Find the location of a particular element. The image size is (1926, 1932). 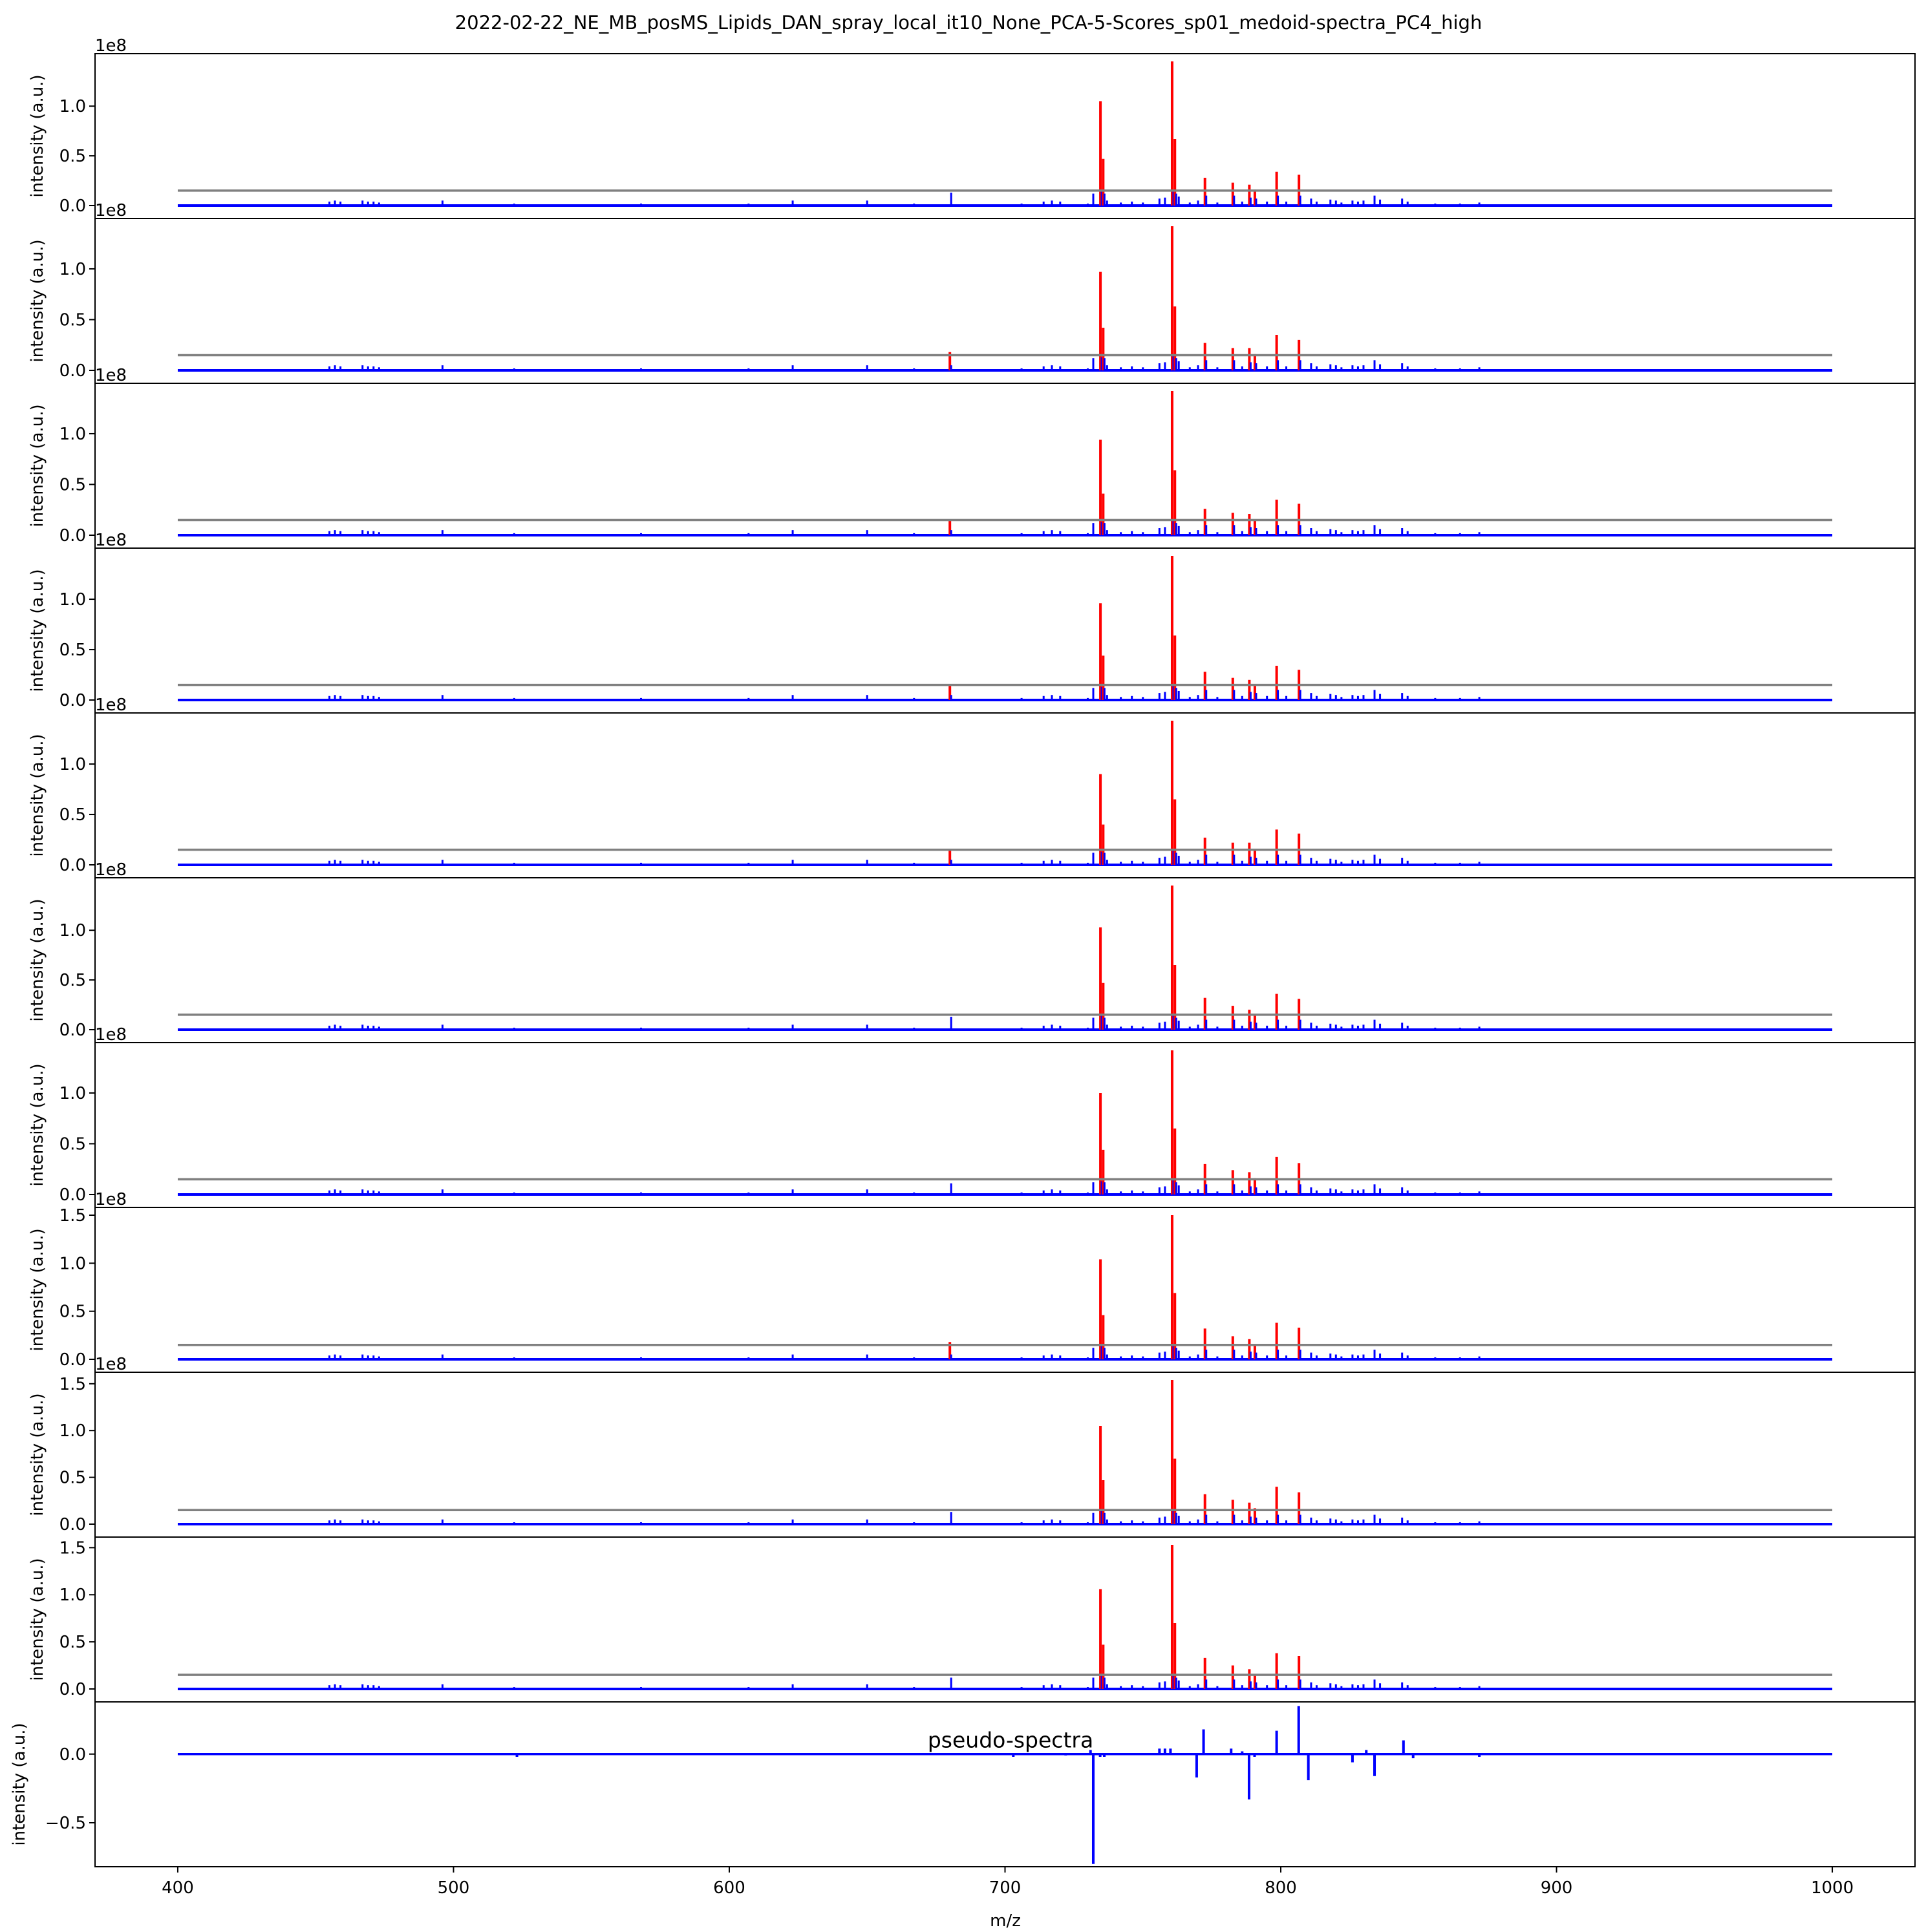

x-axis: 400 500 600 700 800 900 1000 is located at coordinates (1008, 1882).